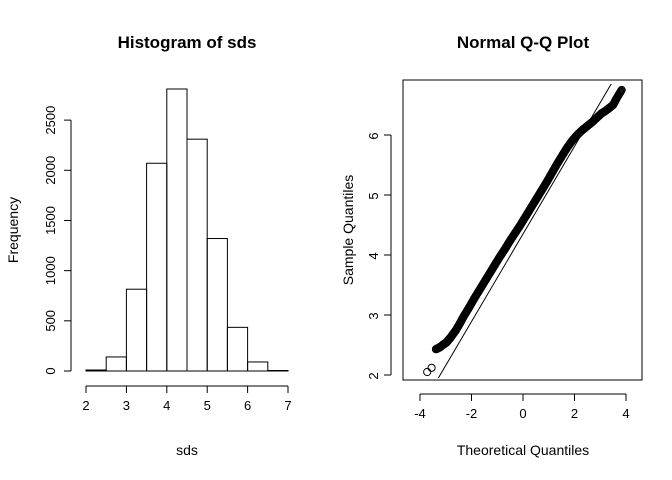 This screenshot has height=480, width=672. I want to click on hist-x-tick-label: 7, so click(287, 405).